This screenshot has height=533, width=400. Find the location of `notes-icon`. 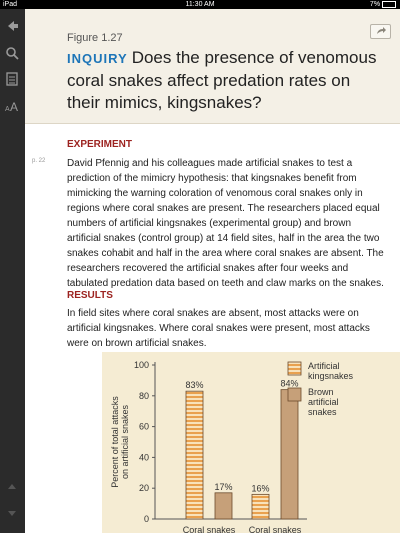

notes-icon is located at coordinates (12, 79).